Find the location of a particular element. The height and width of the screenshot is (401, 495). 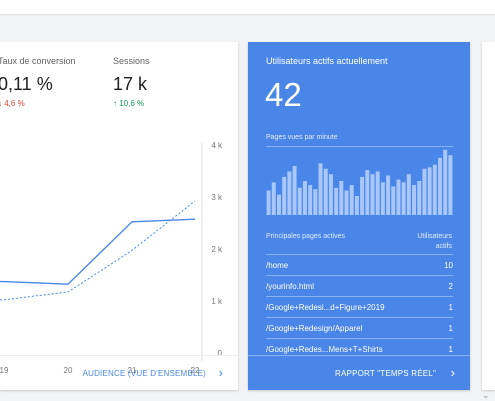

x-tick-label: 19 is located at coordinates (4, 370).